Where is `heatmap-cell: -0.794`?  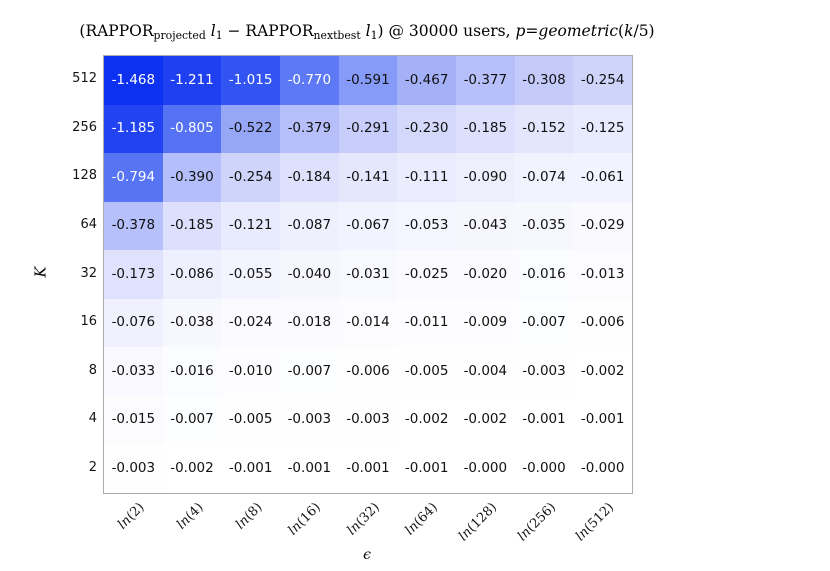 heatmap-cell: -0.794 is located at coordinates (133, 177).